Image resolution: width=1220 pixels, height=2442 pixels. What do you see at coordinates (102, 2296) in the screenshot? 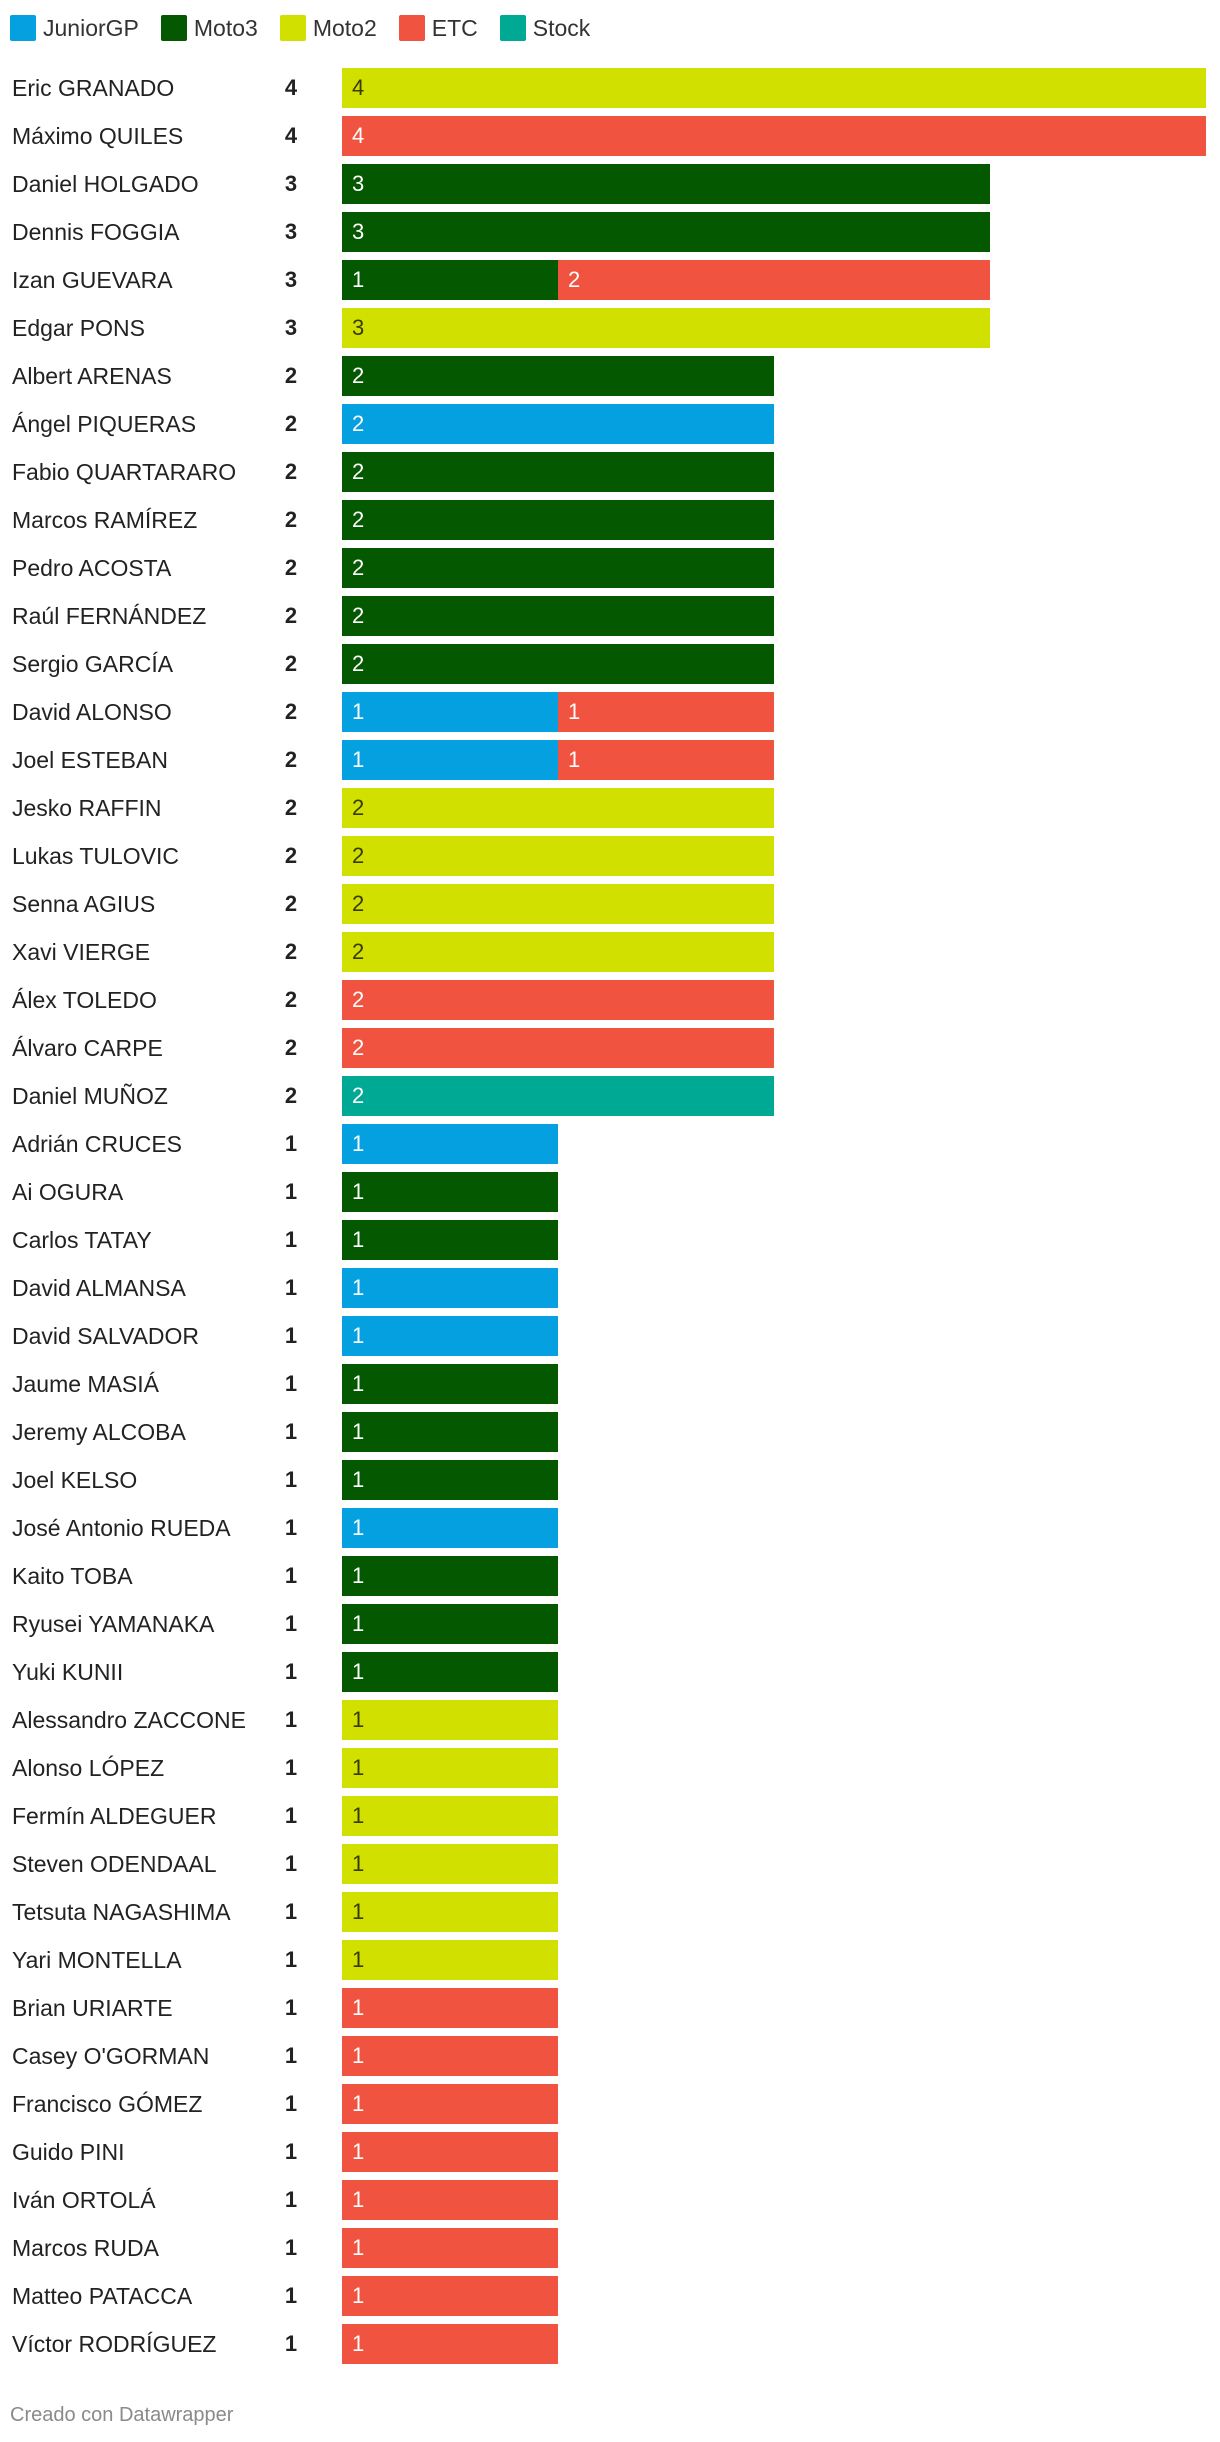
I see `rider-name: Matteo PATACCA` at bounding box center [102, 2296].